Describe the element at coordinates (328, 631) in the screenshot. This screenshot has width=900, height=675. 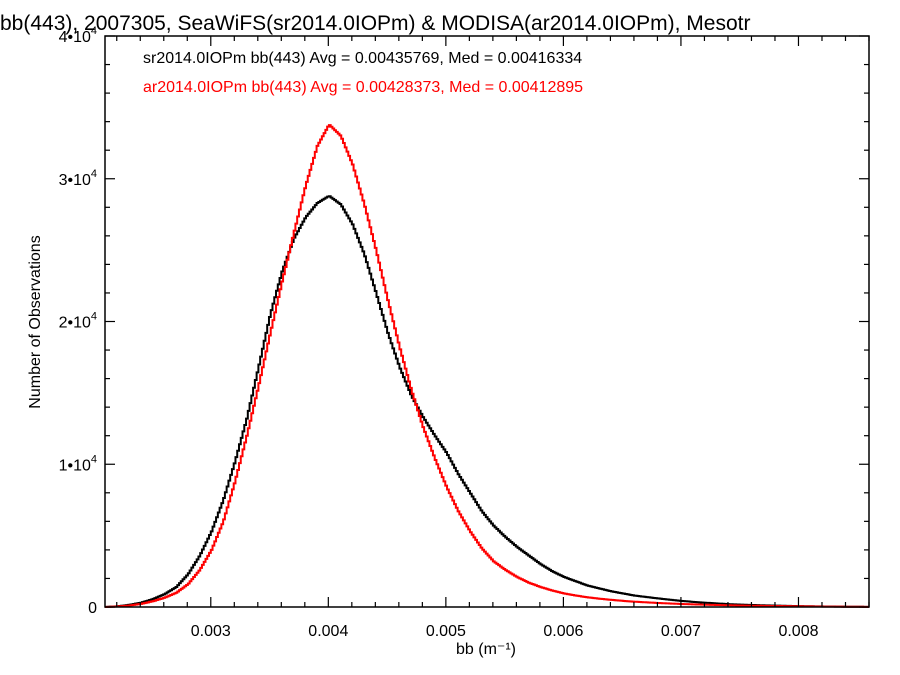
I see `x-tick-label: 0.004` at that location.